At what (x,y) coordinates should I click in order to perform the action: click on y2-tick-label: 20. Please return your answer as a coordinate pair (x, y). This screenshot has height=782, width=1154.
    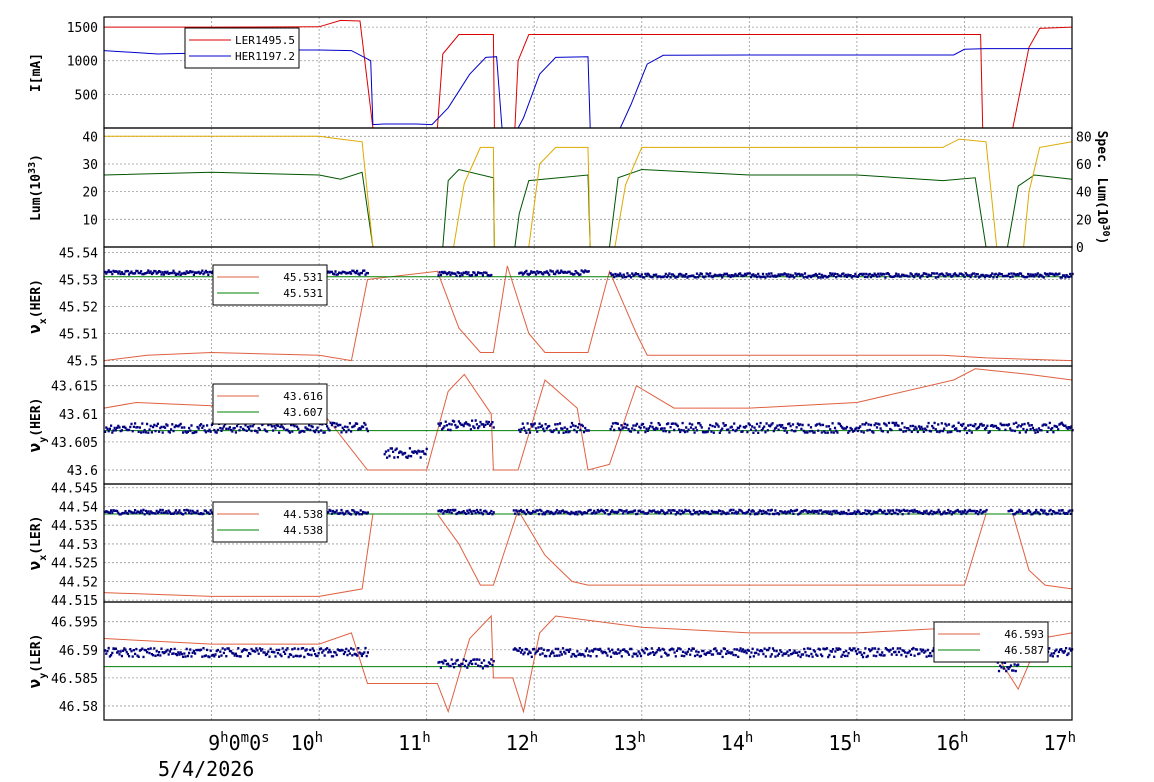
    Looking at the image, I should click on (1084, 220).